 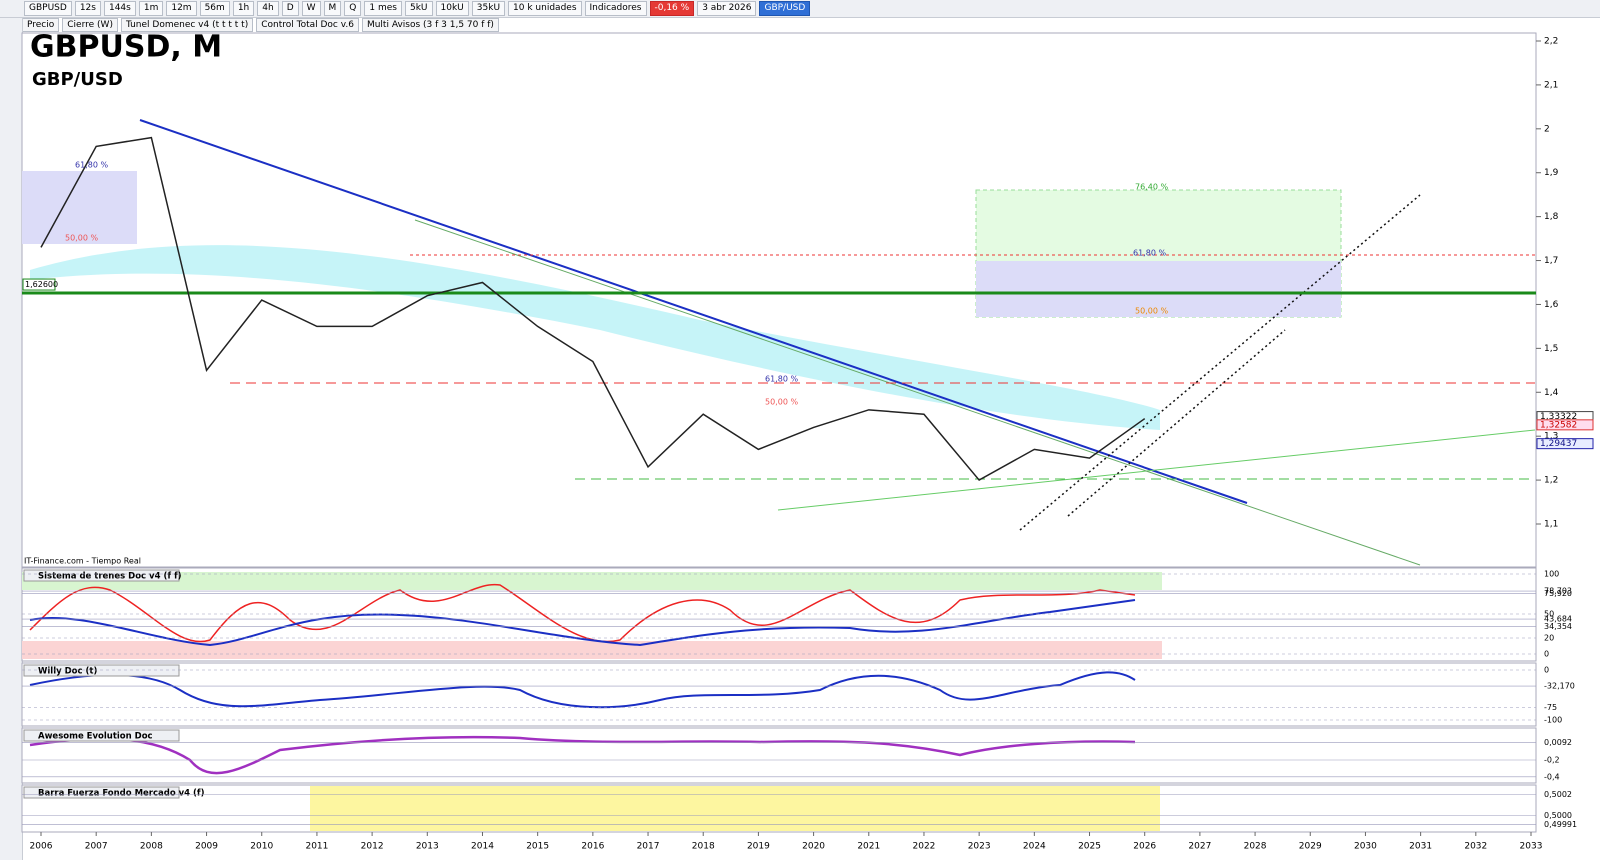 What do you see at coordinates (1547, 129) in the screenshot?
I see `y-tick-label: 2` at bounding box center [1547, 129].